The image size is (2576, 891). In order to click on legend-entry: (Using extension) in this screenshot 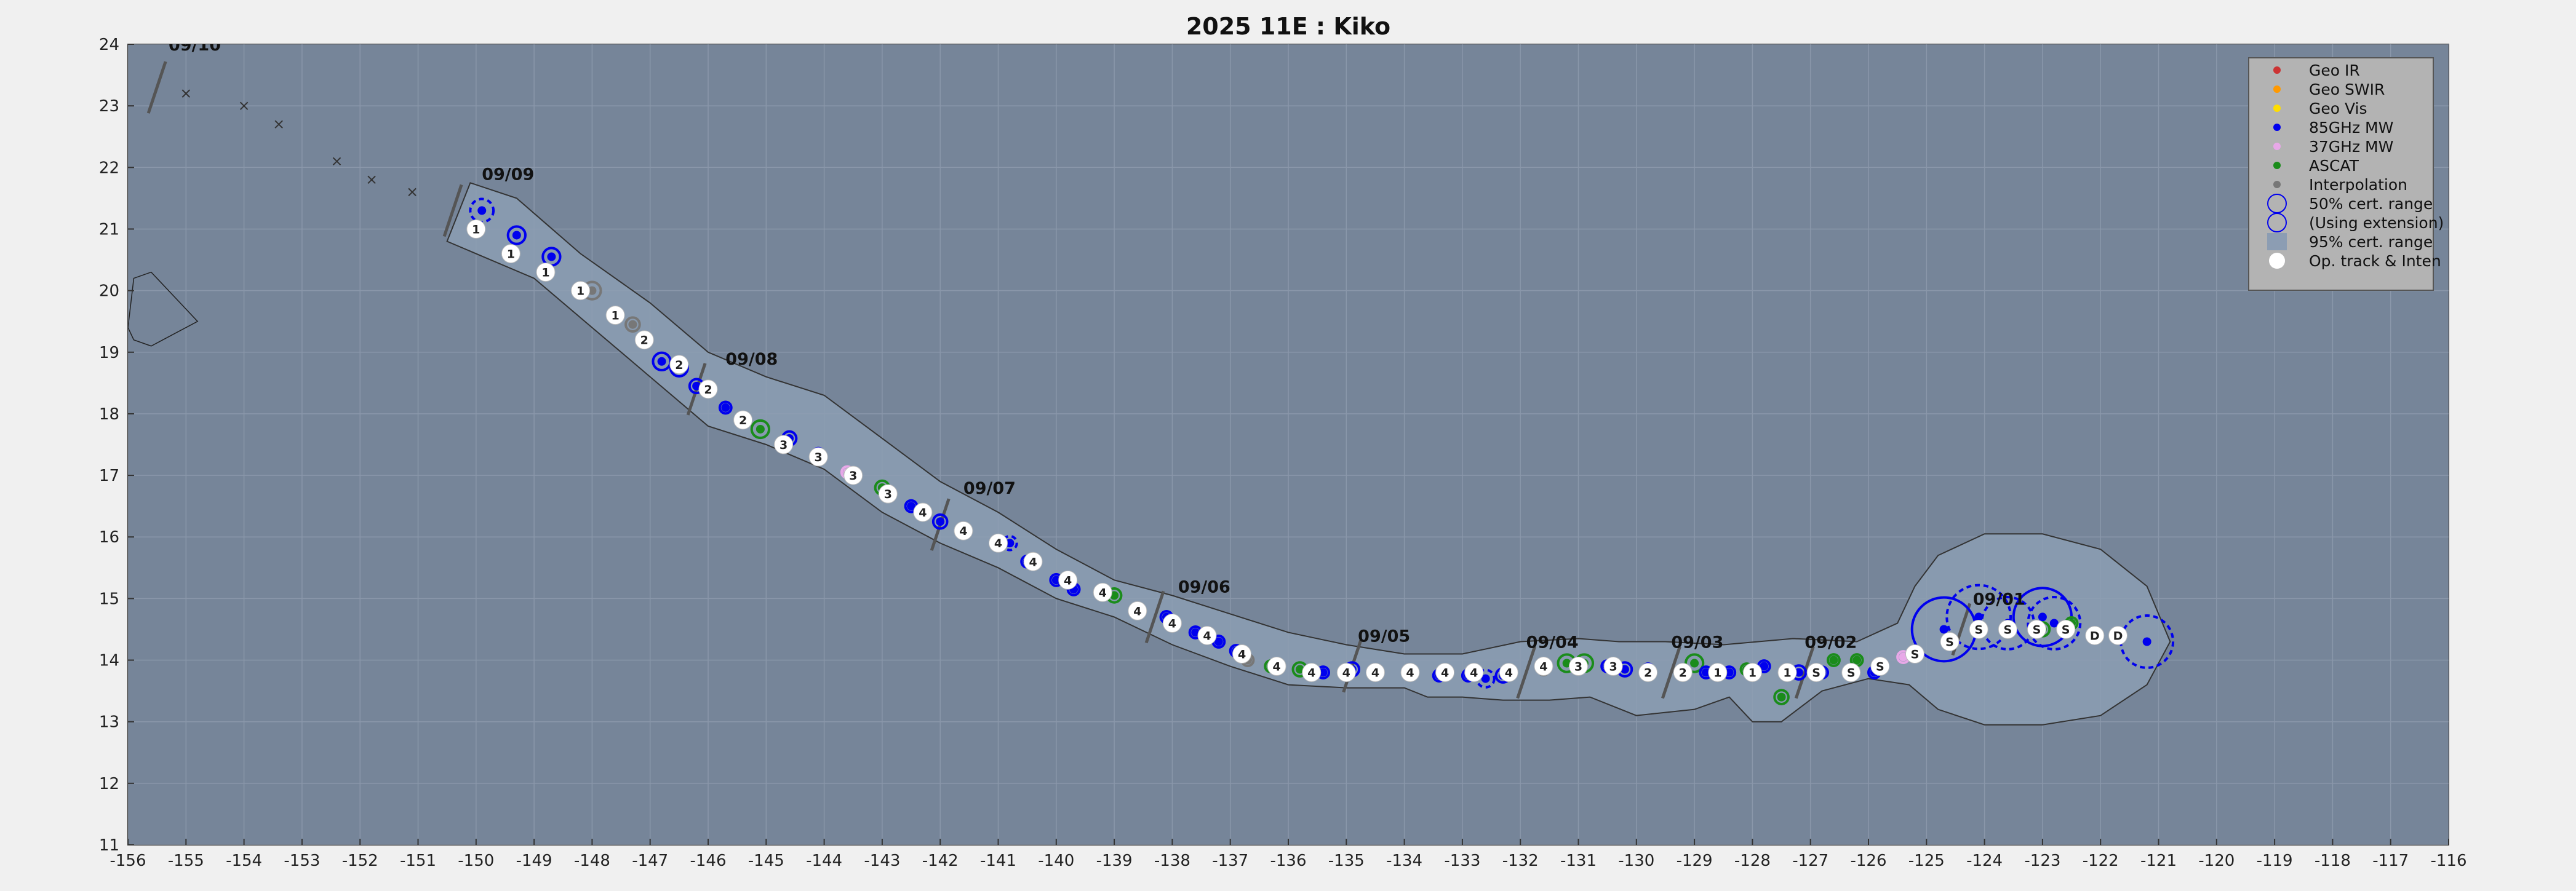, I will do `click(2376, 223)`.